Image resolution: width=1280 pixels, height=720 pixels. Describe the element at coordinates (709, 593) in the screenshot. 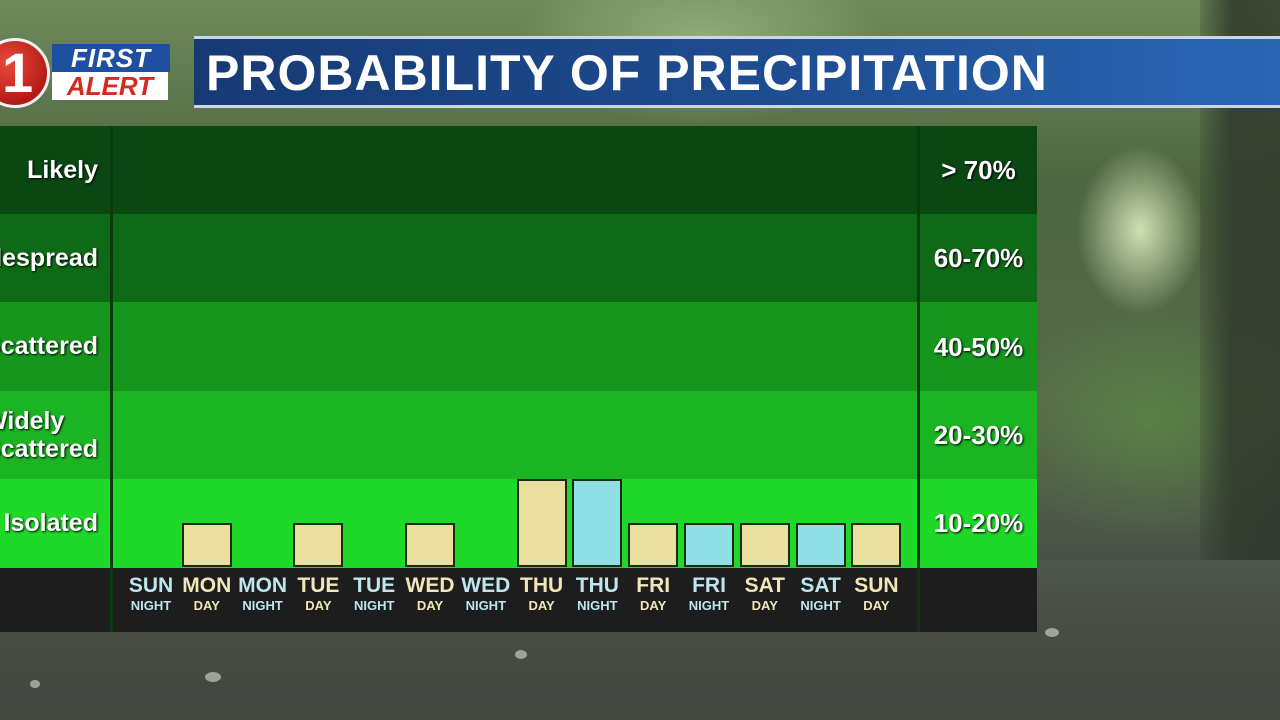

I see `x-tick-label: FRI NIGHT` at that location.